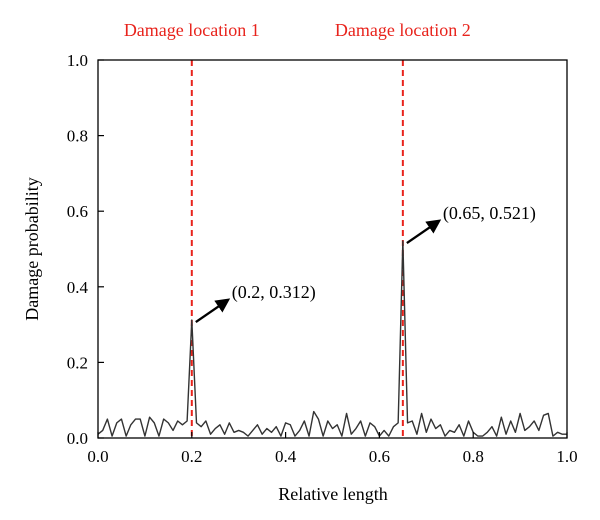 The image size is (600, 520). I want to click on x-axis-label: Relative length, so click(332, 494).